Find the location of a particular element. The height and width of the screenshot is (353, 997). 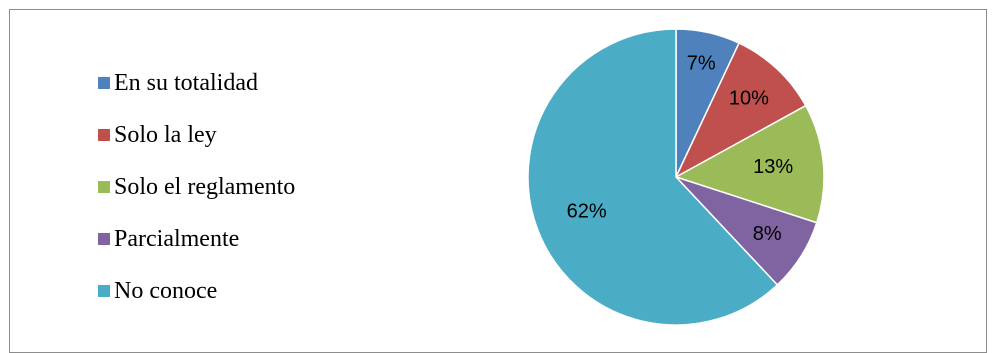

legend-label: Solo el reglamento is located at coordinates (205, 186).